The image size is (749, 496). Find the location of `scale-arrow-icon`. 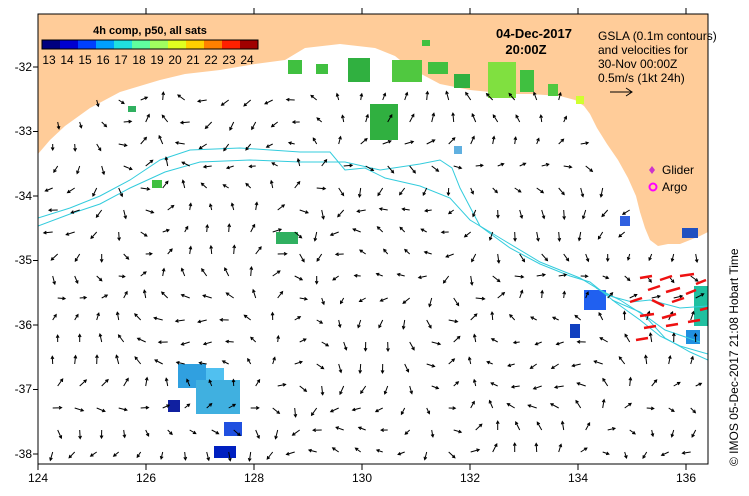

scale-arrow-icon is located at coordinates (621, 92).